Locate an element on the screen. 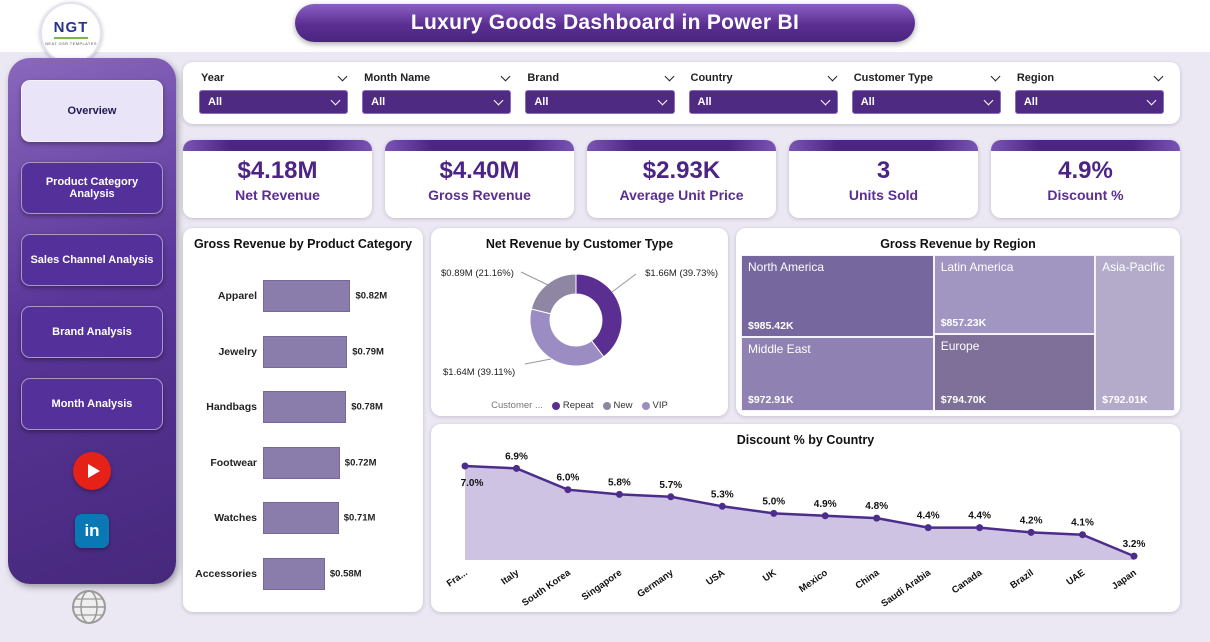 This screenshot has height=642, width=1210. bar-apparel is located at coordinates (307, 296).